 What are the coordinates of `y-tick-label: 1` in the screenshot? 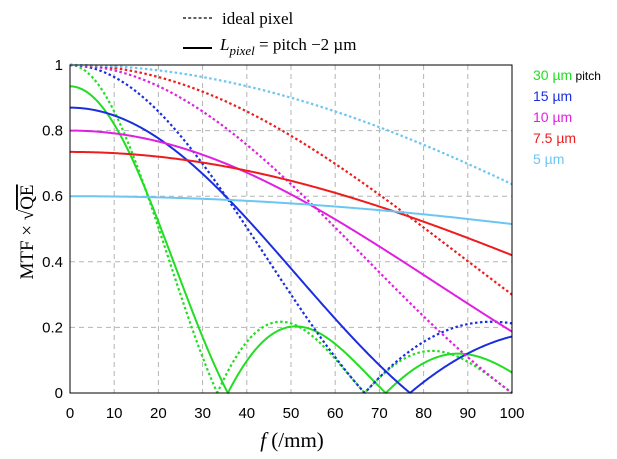 It's located at (59, 65).